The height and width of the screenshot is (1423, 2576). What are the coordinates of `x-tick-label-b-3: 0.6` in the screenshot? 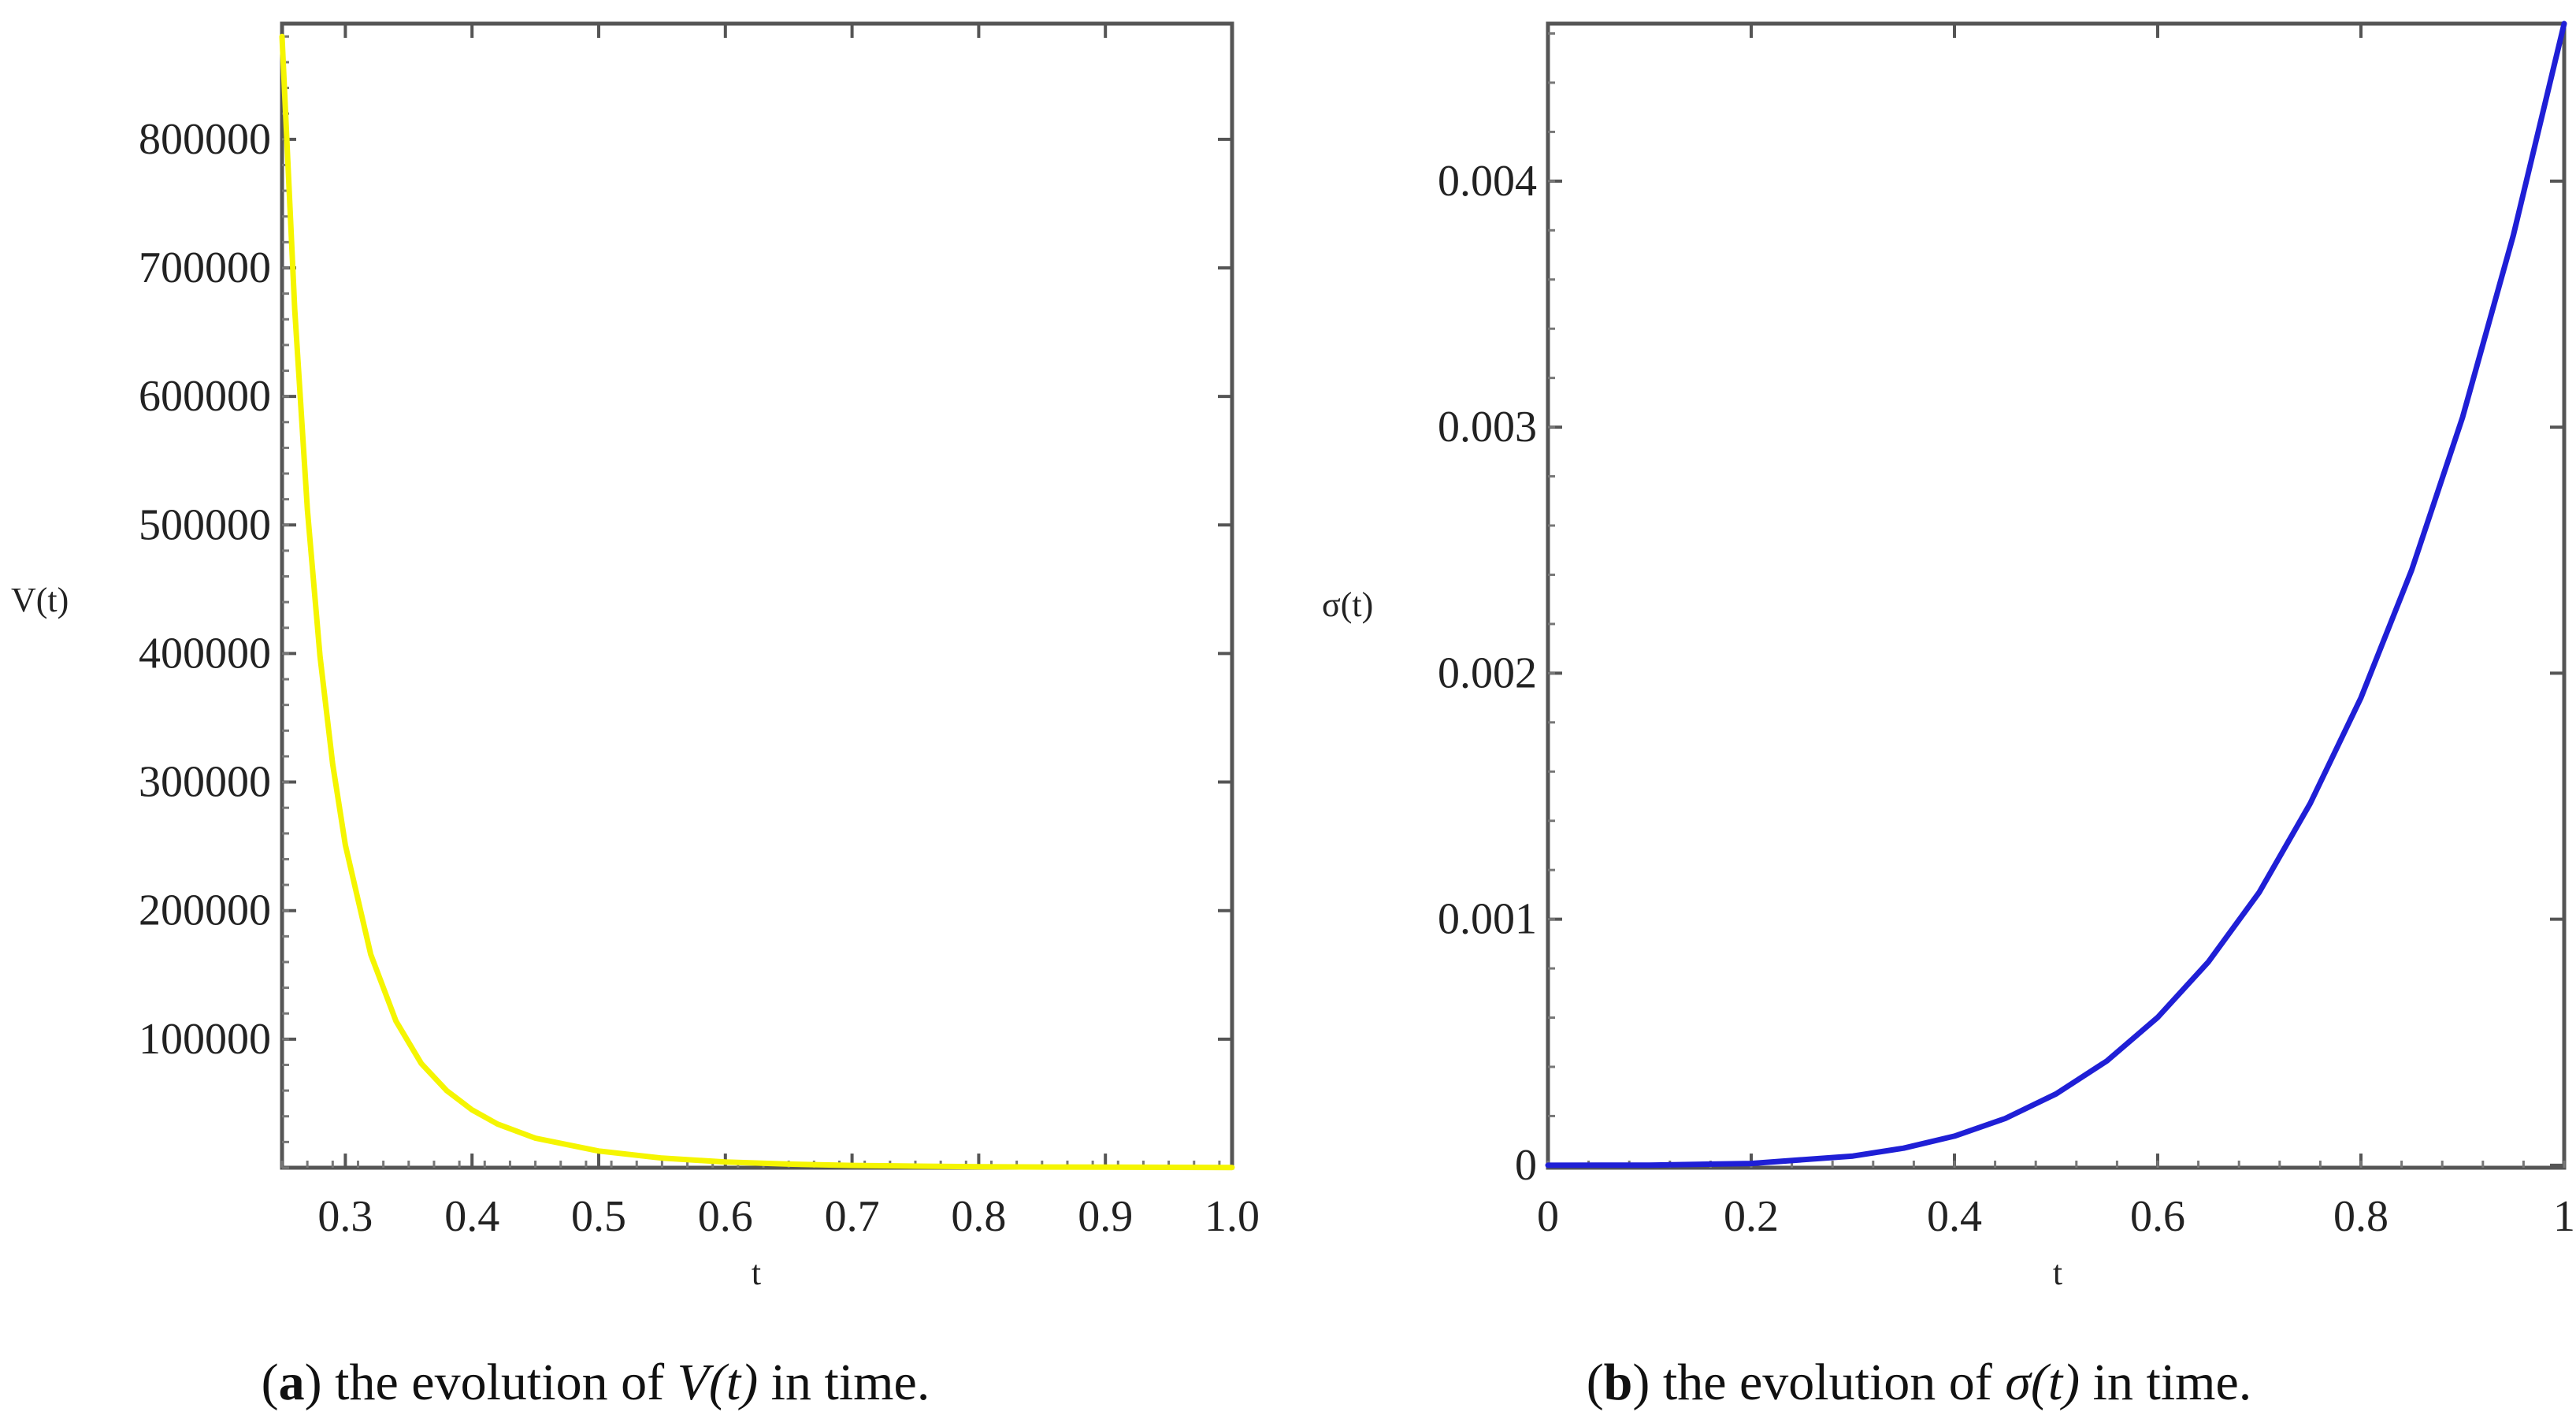 It's located at (2157, 1216).